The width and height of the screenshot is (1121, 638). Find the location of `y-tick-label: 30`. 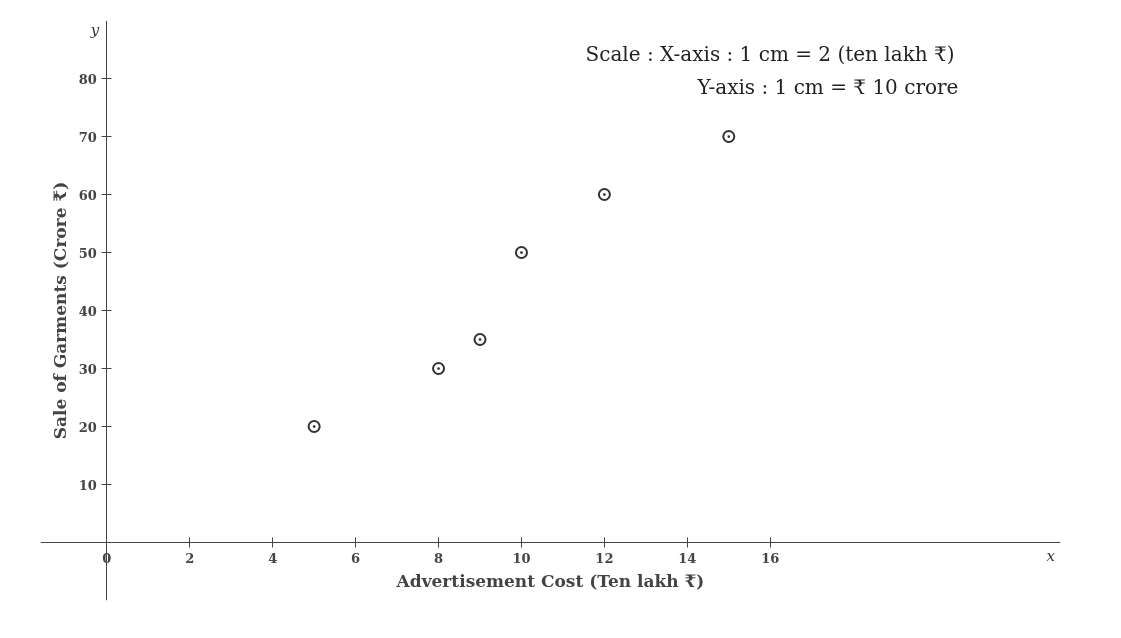

y-tick-label: 30 is located at coordinates (87, 369).